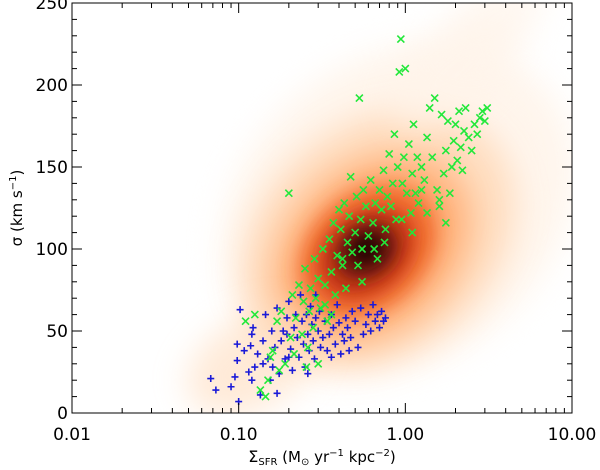  Describe the element at coordinates (57, 332) in the screenshot. I see `y-tick-label: 50` at that location.